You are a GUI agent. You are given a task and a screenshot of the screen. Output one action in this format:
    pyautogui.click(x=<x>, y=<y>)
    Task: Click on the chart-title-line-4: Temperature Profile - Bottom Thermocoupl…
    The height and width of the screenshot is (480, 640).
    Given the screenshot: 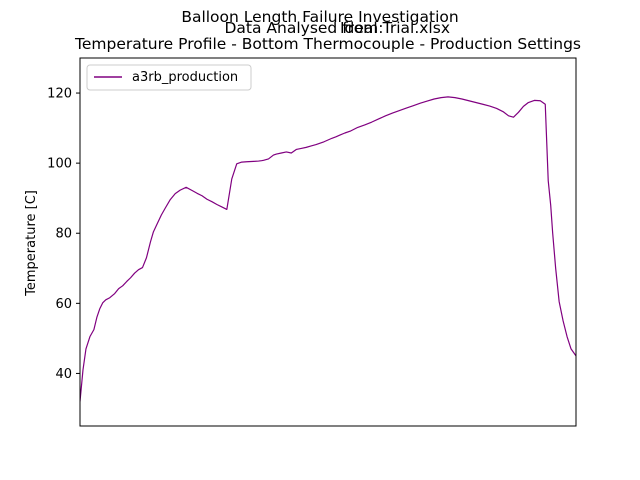 What is the action you would take?
    pyautogui.click(x=327, y=44)
    